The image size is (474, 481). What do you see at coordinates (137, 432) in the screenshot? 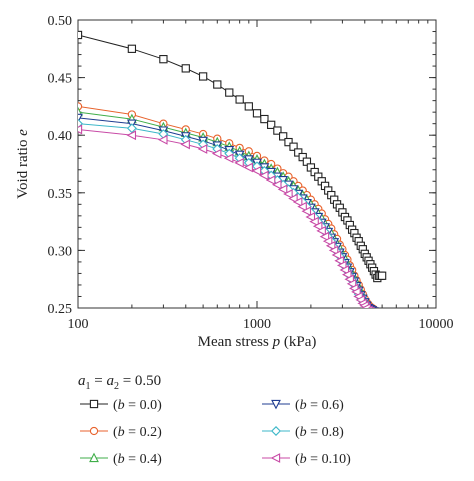
I see `legend-label: (b = 0.2)` at bounding box center [137, 432].